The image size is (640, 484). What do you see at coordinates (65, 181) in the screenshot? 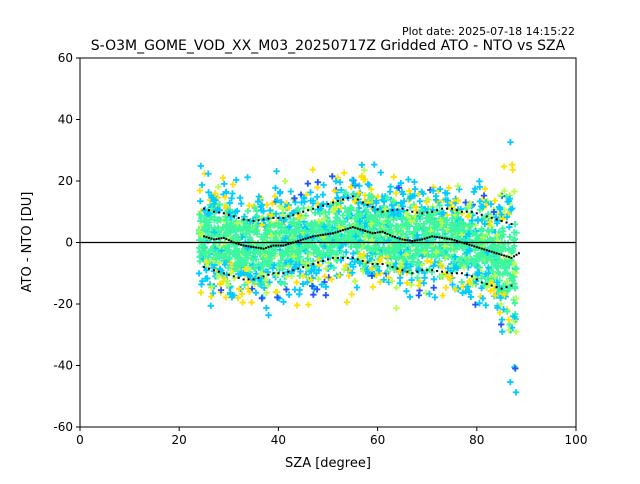
I see `y-tick-label: 20` at bounding box center [65, 181].